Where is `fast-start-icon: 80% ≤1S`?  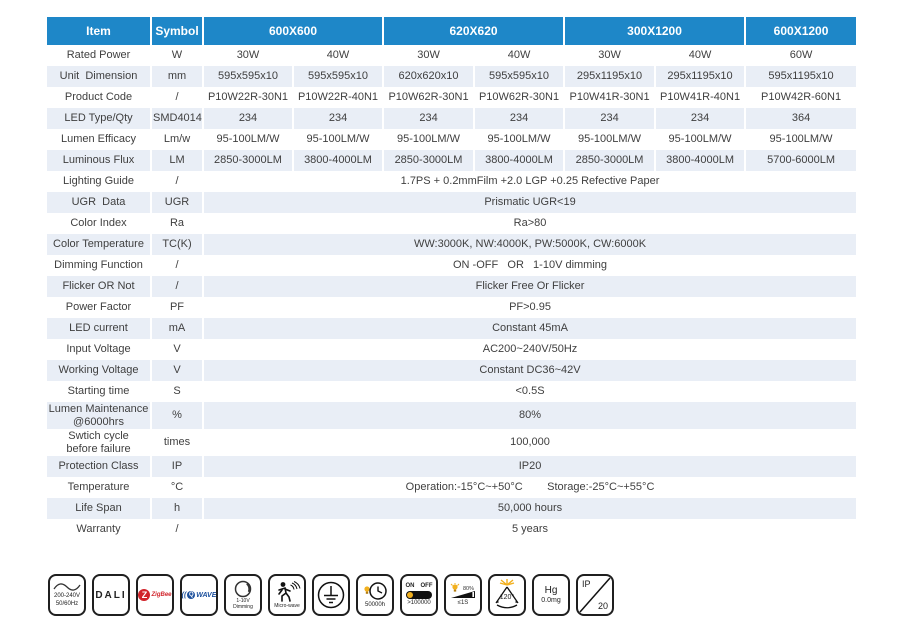
fast-start-icon: 80% ≤1S is located at coordinates (463, 595).